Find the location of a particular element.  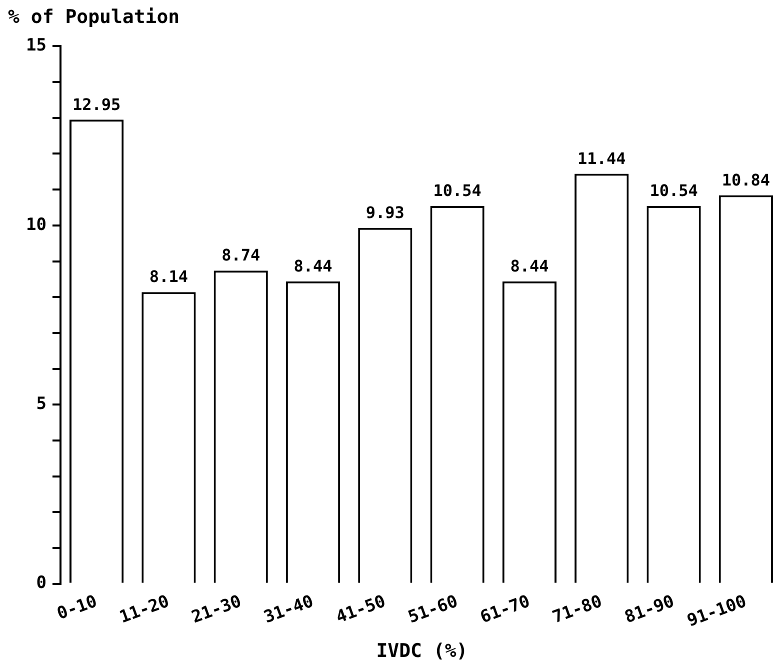

y-tick-label: 5 is located at coordinates (41, 404).